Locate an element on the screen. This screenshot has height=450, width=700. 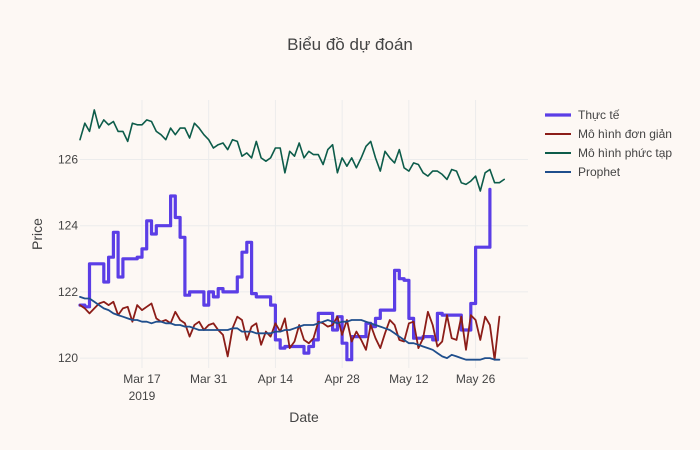
x-tick-sublabel: 2019 is located at coordinates (142, 396).